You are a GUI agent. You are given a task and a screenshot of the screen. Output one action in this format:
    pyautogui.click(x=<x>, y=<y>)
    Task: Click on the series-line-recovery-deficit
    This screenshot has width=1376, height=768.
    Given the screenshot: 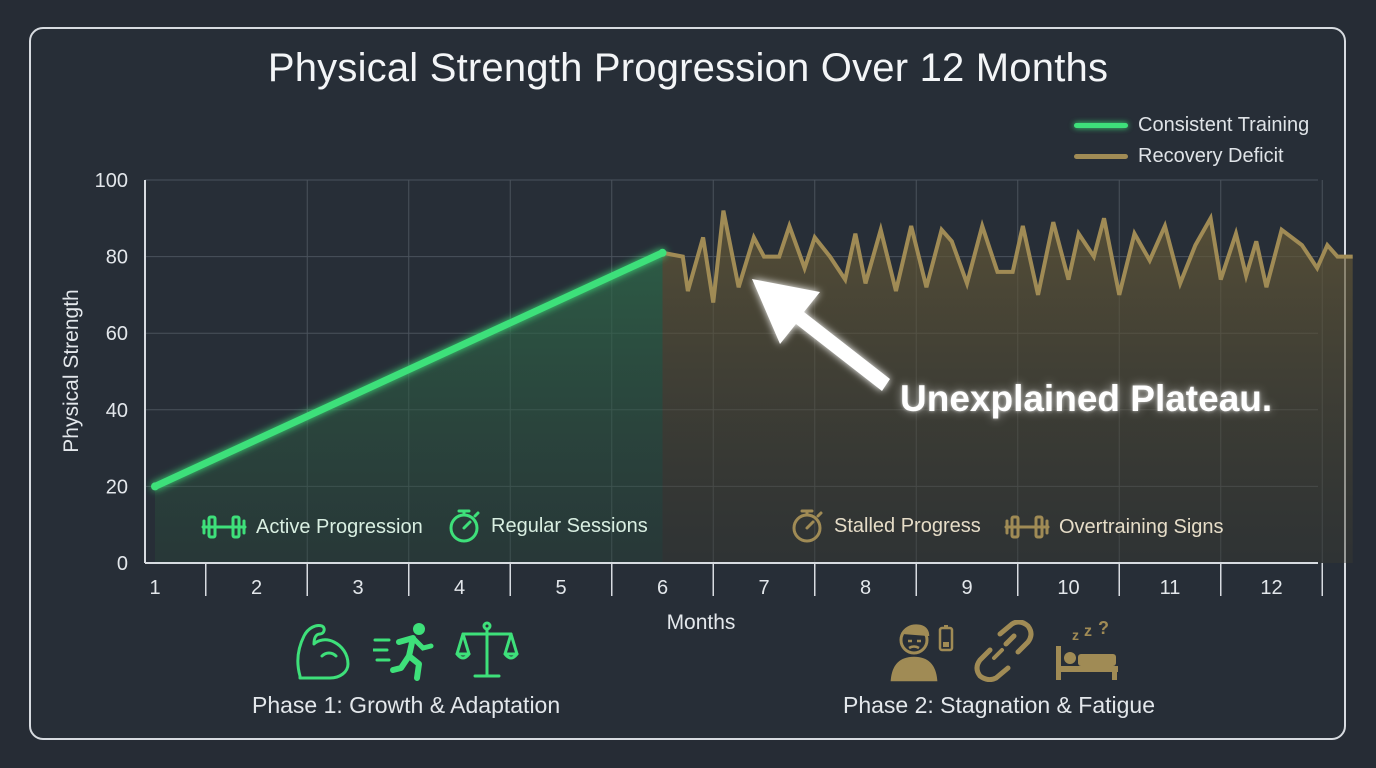 What is the action you would take?
    pyautogui.click(x=1007, y=256)
    